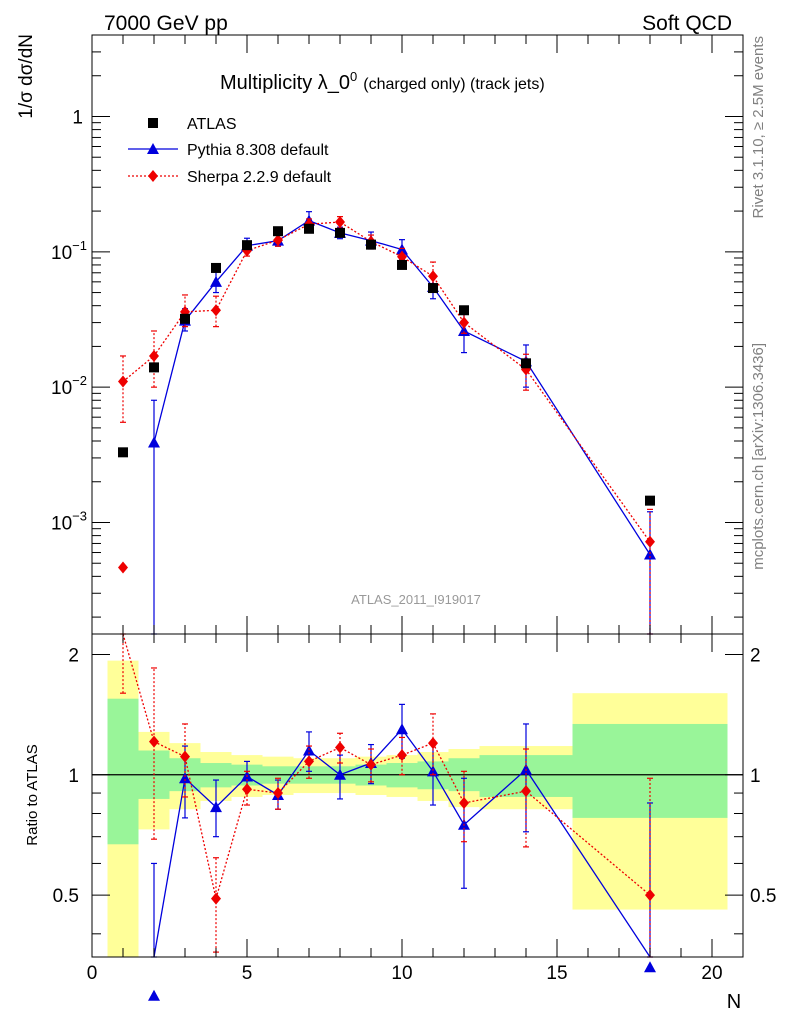  Describe the element at coordinates (153, 123) in the screenshot. I see `legend-atlas-marker` at that location.